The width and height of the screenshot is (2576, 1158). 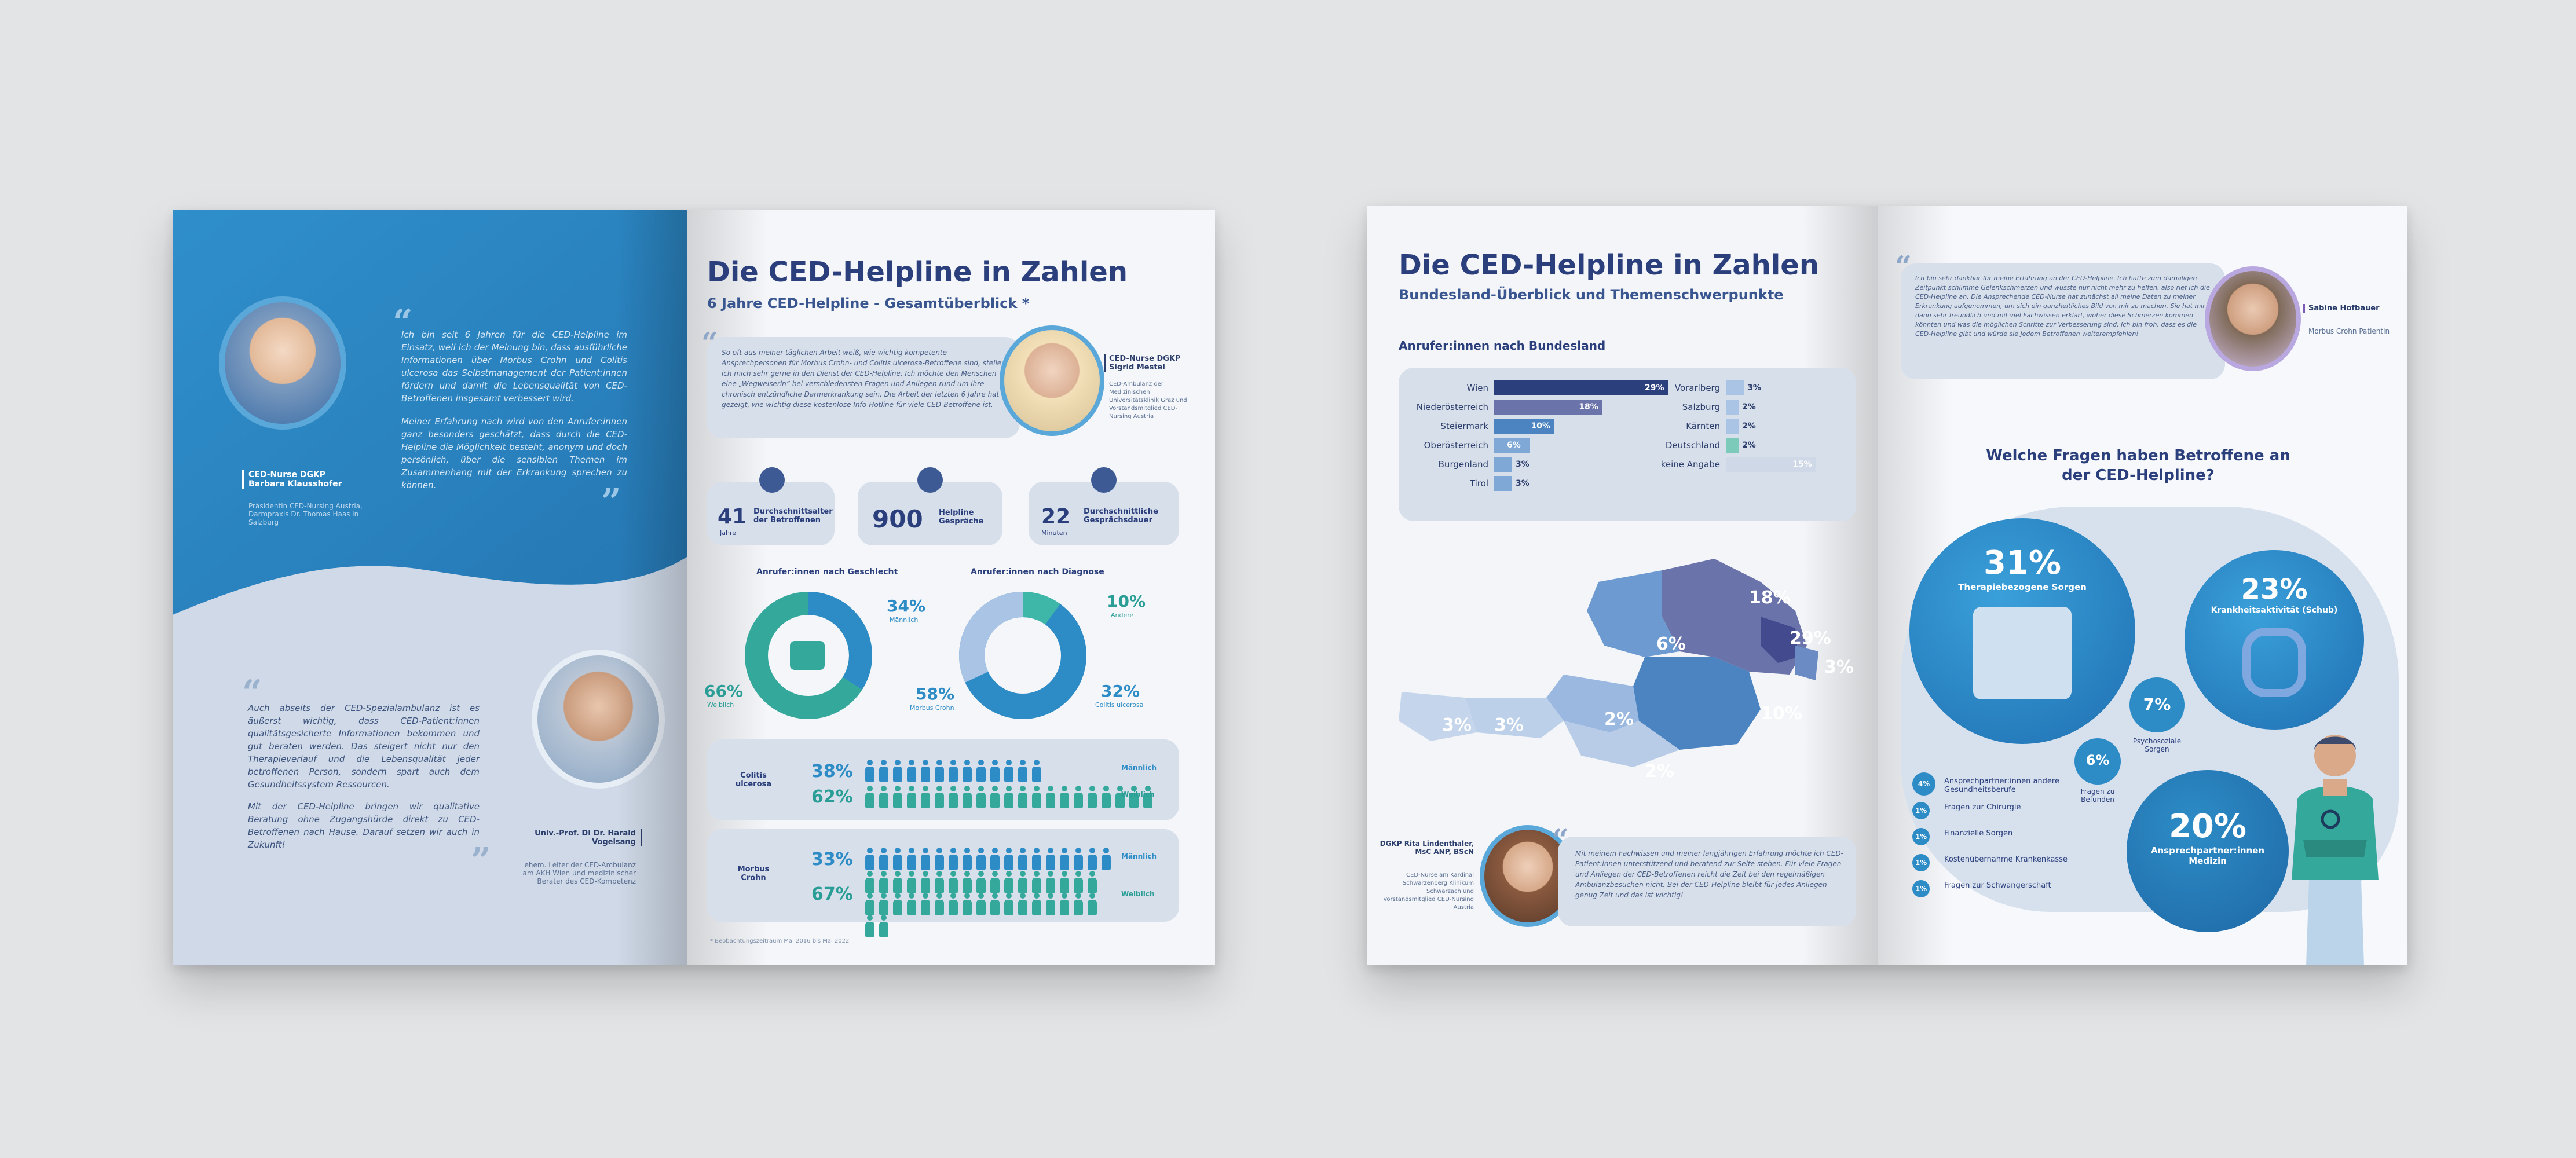 I want to click on bubble-psychosocial-label: Psychosoziale Sorgen, so click(x=2157, y=745).